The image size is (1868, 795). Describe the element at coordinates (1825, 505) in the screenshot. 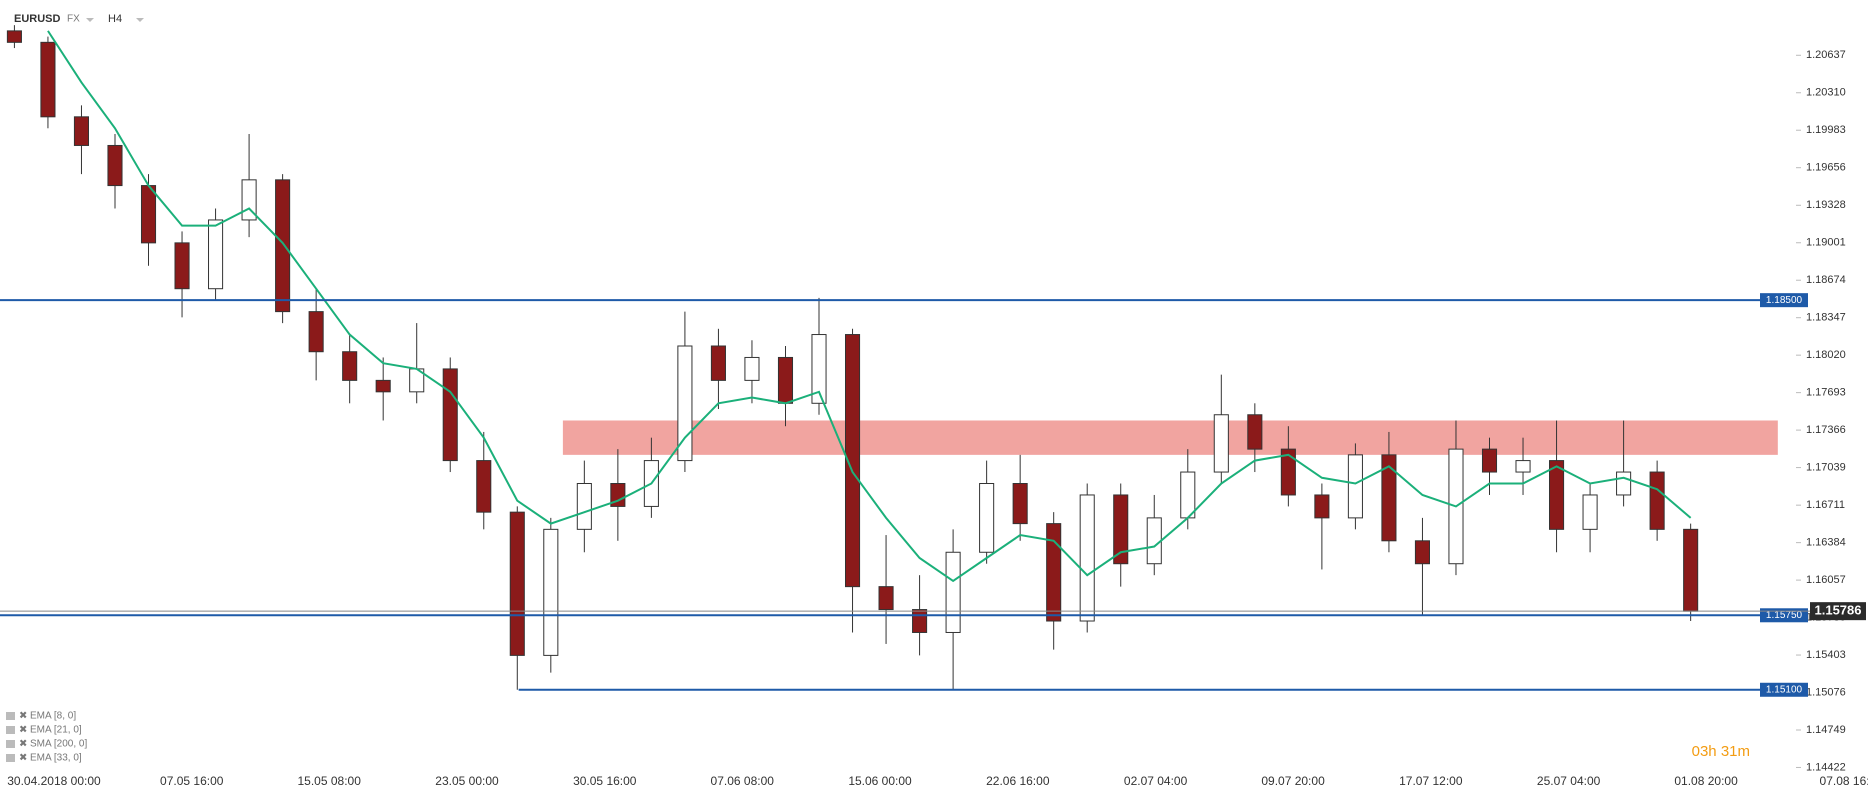

I see `y-tick-label: 1.16711` at that location.